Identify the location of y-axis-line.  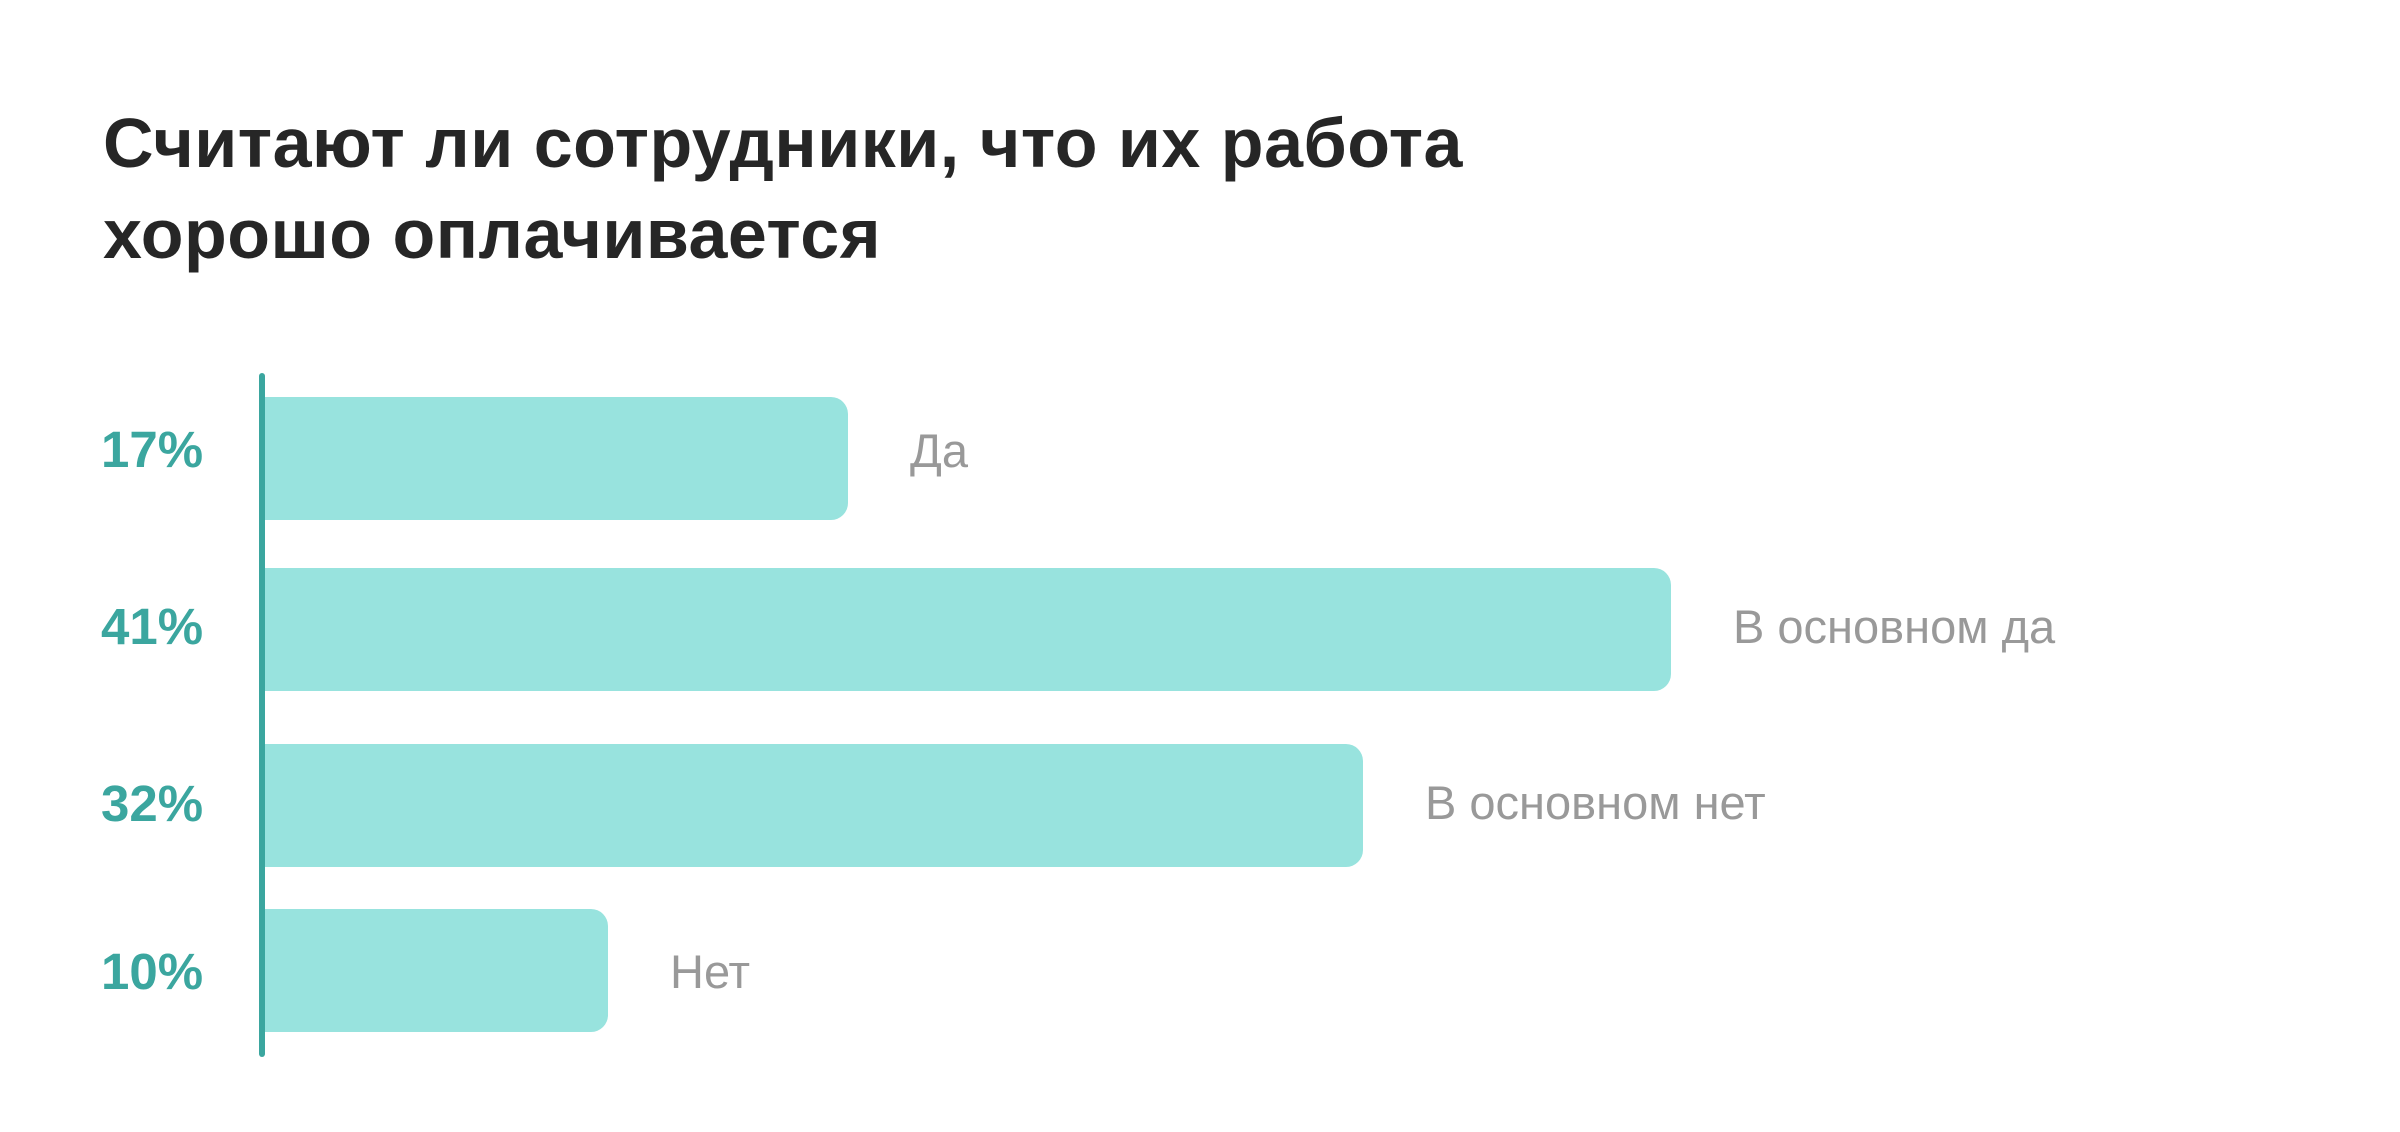
(262, 715).